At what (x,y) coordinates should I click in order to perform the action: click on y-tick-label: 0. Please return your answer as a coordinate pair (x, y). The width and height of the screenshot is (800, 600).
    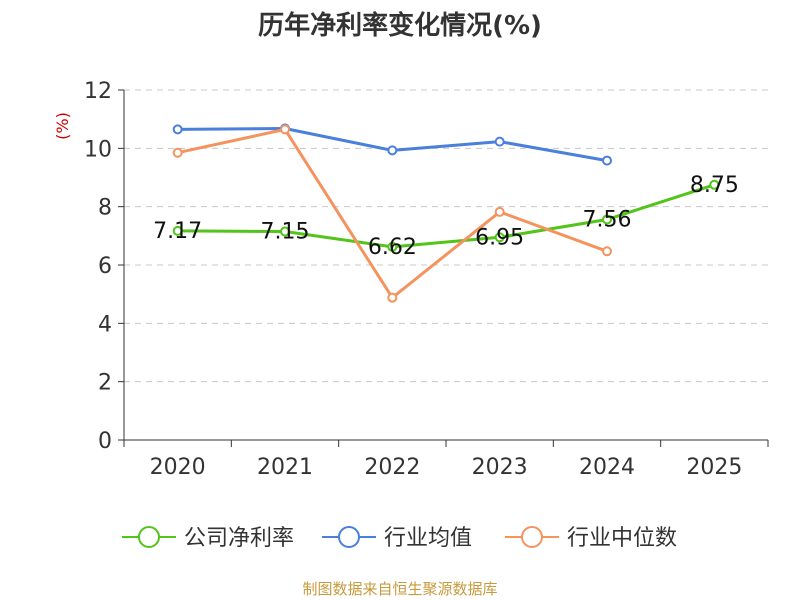
    Looking at the image, I should click on (105, 441).